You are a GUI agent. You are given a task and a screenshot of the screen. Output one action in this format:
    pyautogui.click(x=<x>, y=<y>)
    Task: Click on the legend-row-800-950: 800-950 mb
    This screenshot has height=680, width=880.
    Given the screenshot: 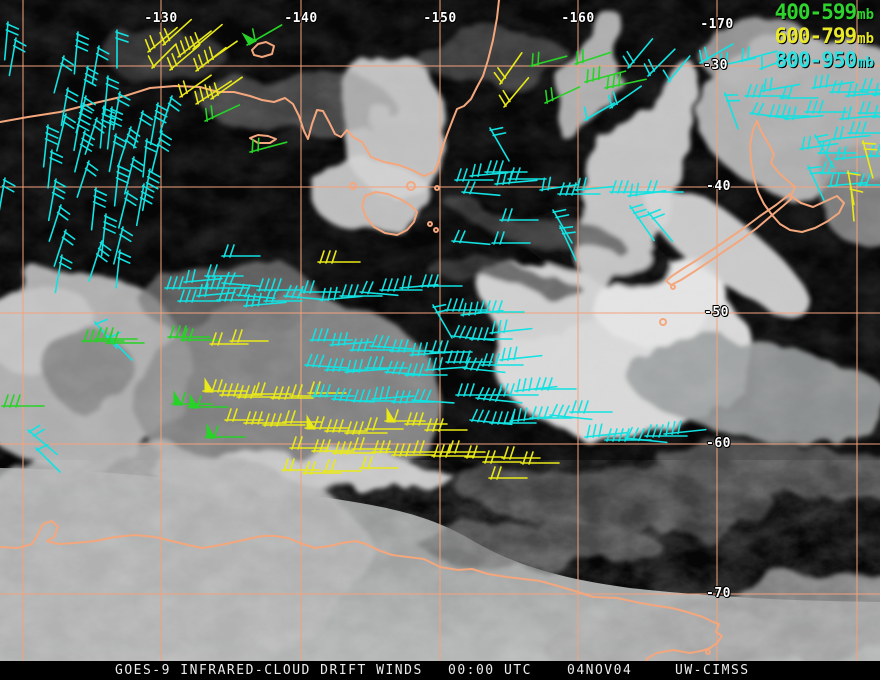 What is the action you would take?
    pyautogui.click(x=824, y=60)
    